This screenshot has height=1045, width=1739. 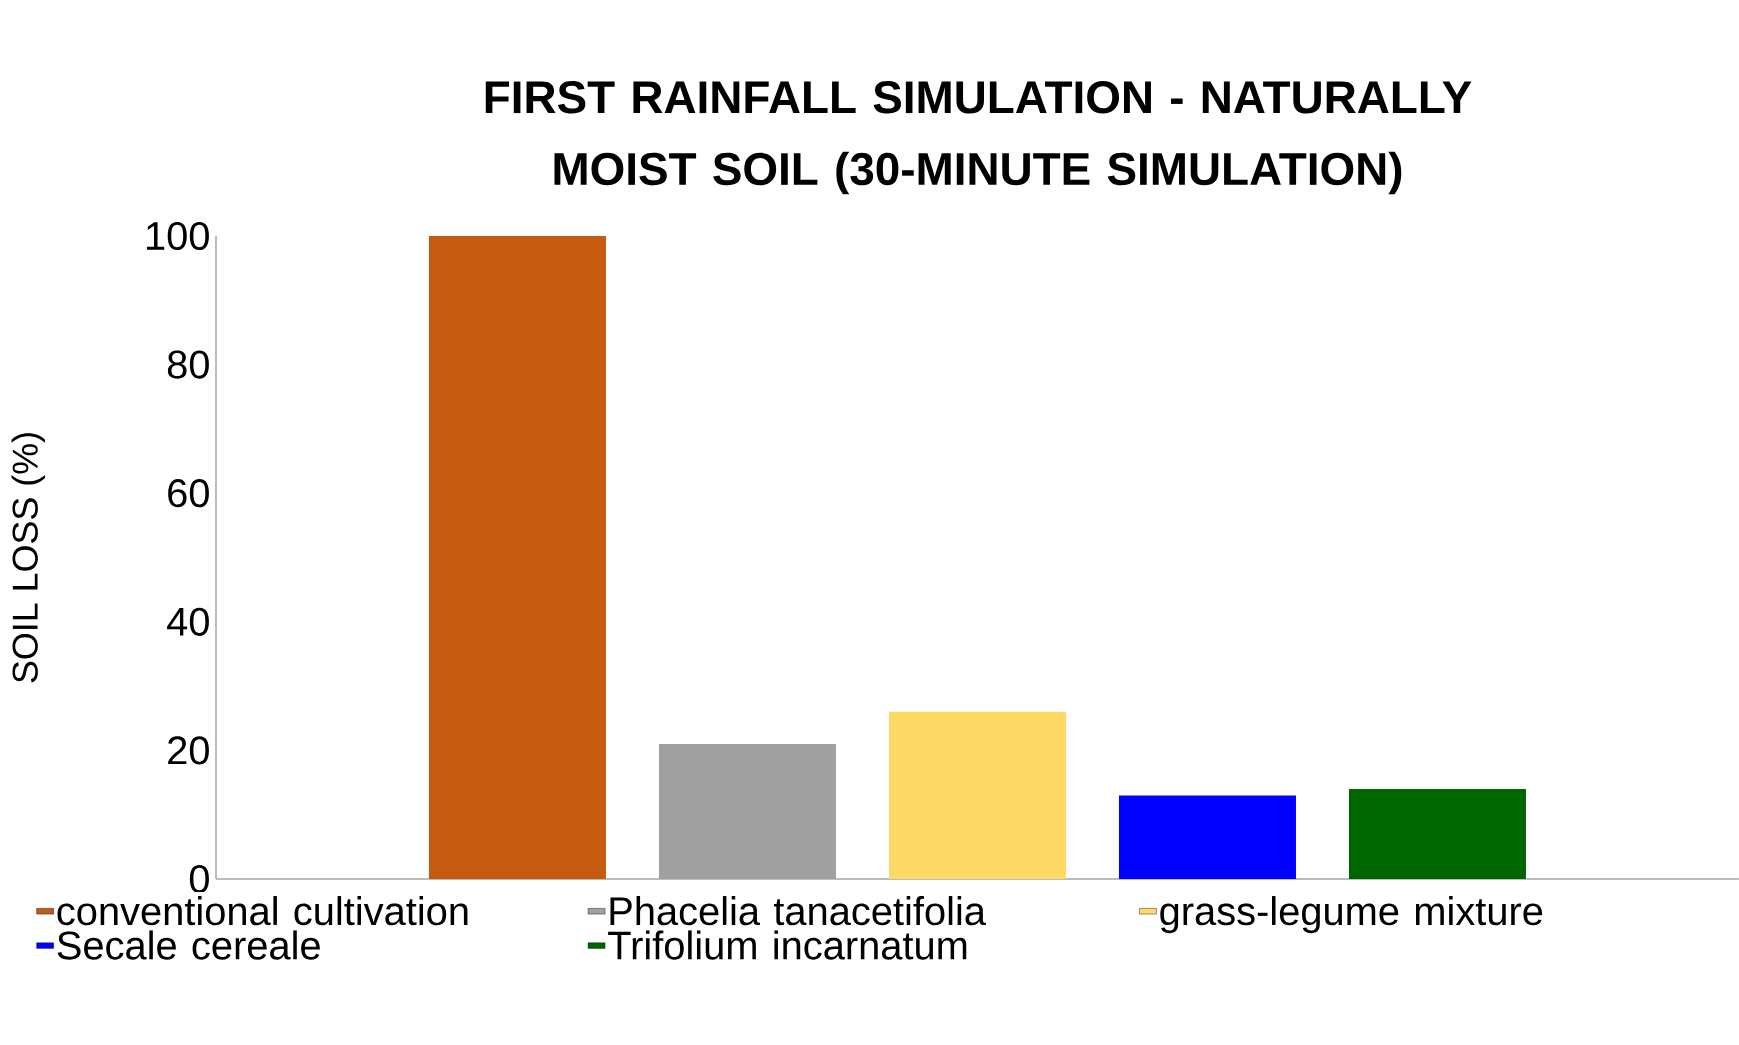 I want to click on y-tick-label: 20, so click(x=188, y=750).